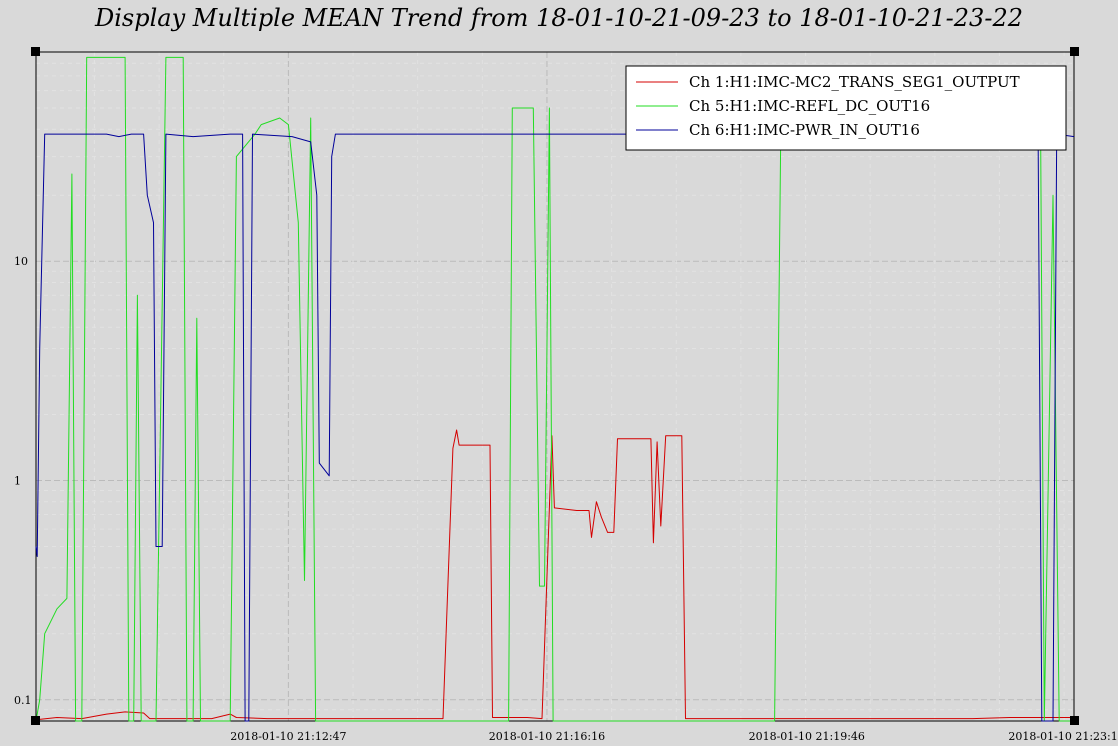 The height and width of the screenshot is (746, 1118). What do you see at coordinates (1063, 736) in the screenshot?
I see `x-tick-label: 2018-01-10 21:23:16` at bounding box center [1063, 736].